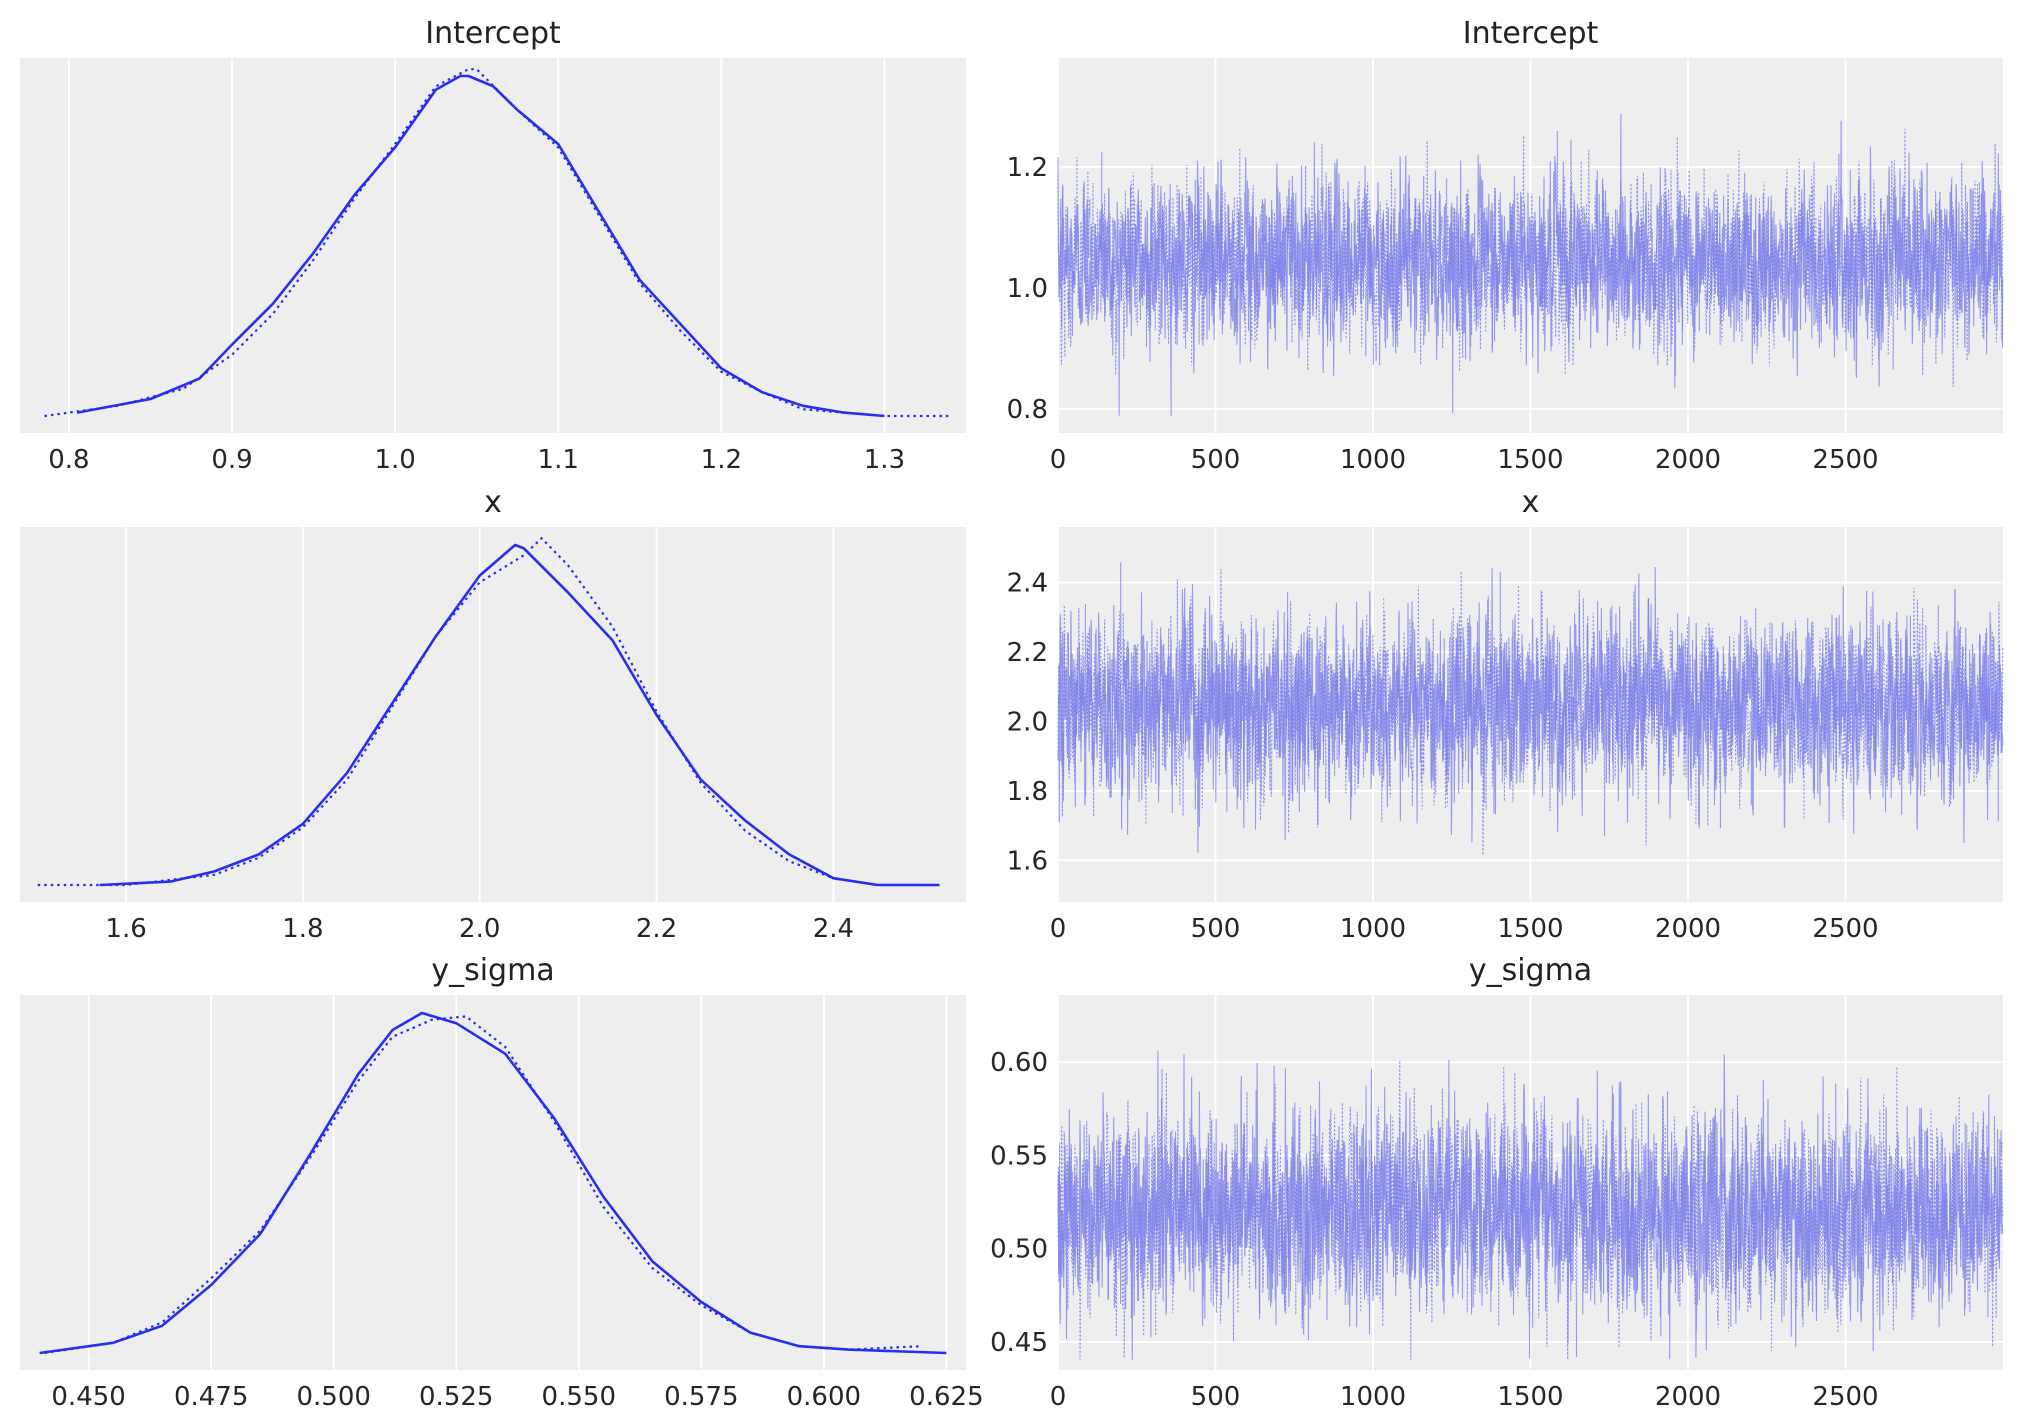 The image size is (2023, 1423). I want to click on y-tick-label: 1.2, so click(1027, 168).